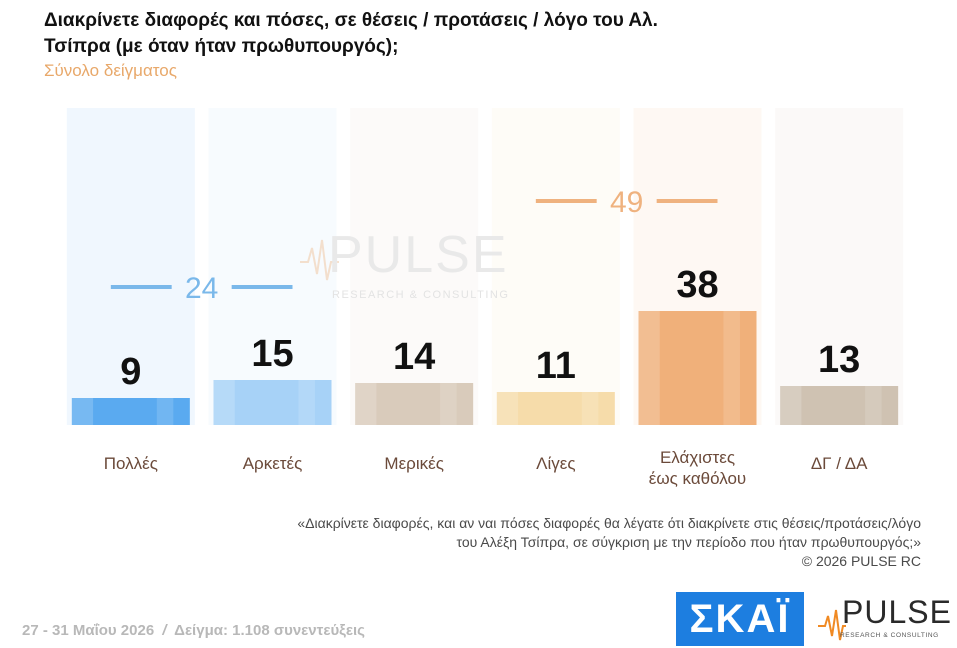 The height and width of the screenshot is (648, 957). Describe the element at coordinates (740, 619) in the screenshot. I see `skai-logo: ΣΚΑΪ` at that location.